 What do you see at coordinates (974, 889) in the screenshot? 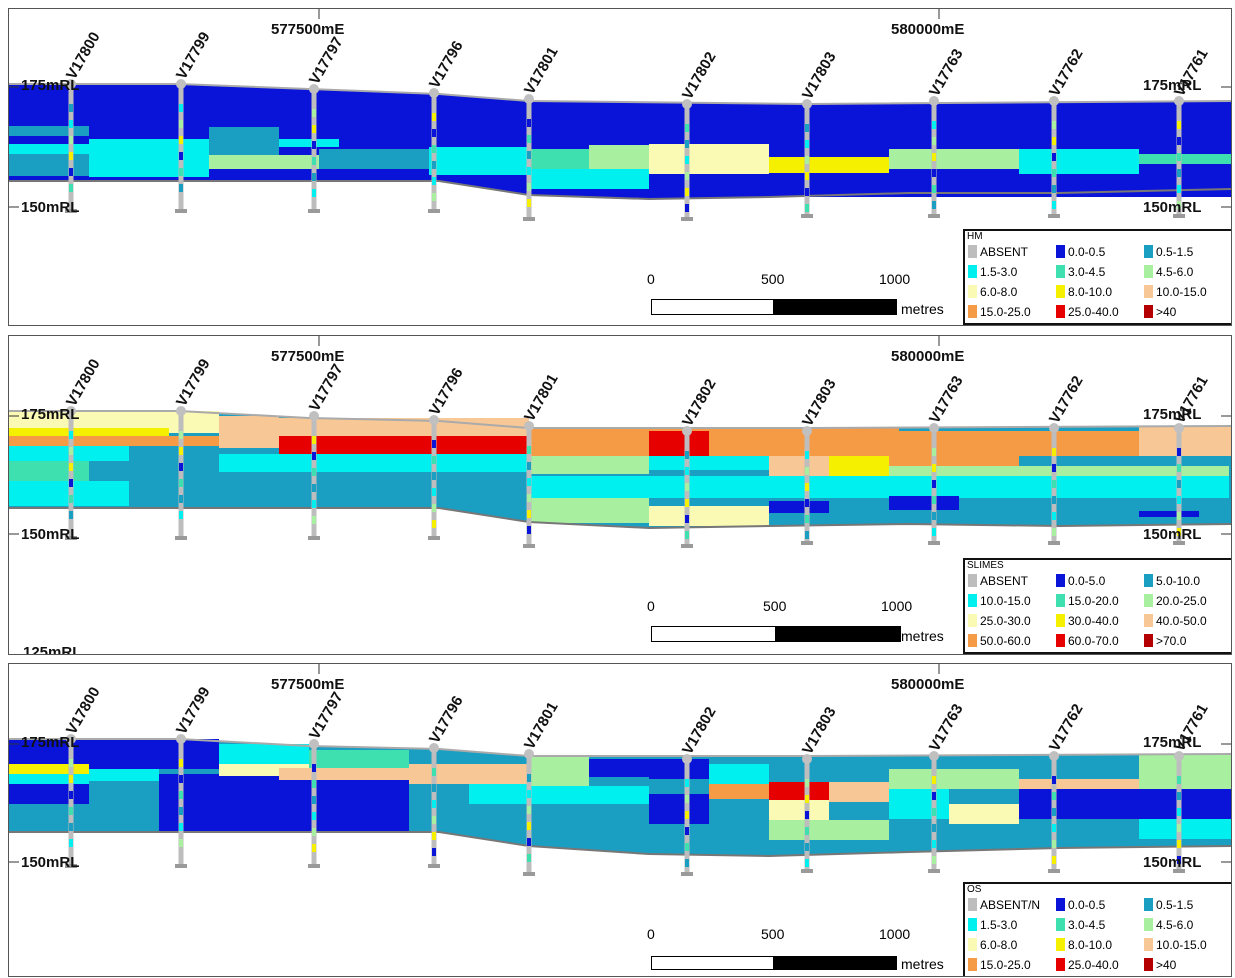
I see `os-legend-title: OS` at bounding box center [974, 889].